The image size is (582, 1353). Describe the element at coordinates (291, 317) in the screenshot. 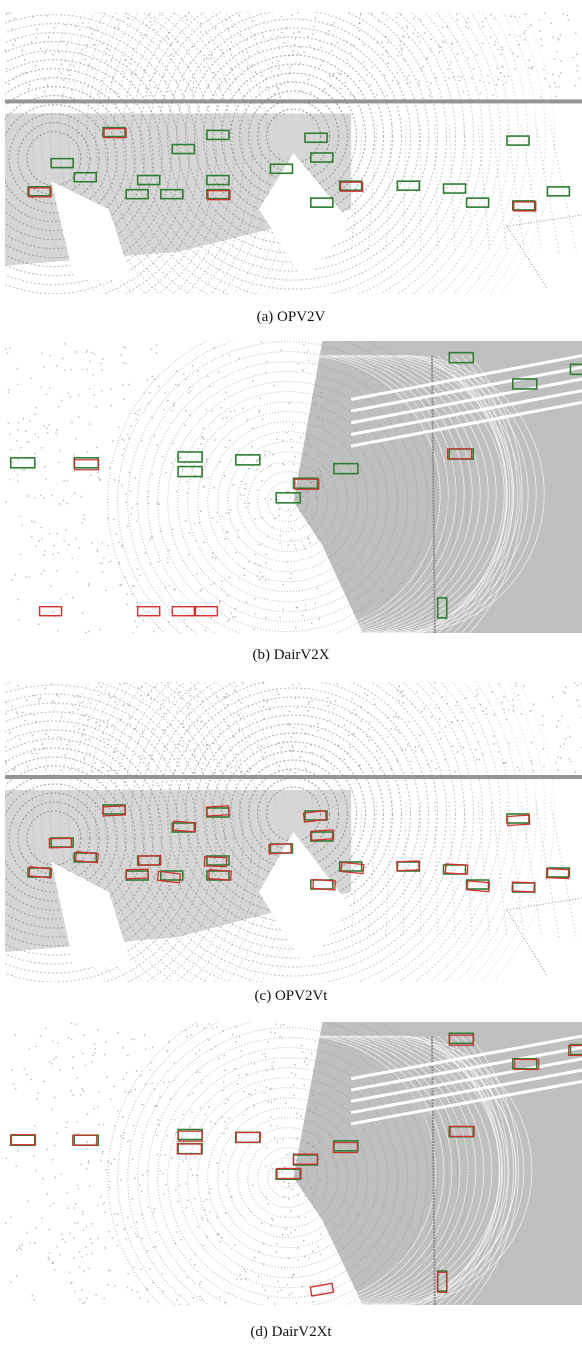

I see `caption-opv2v: (a) OPV2V` at that location.